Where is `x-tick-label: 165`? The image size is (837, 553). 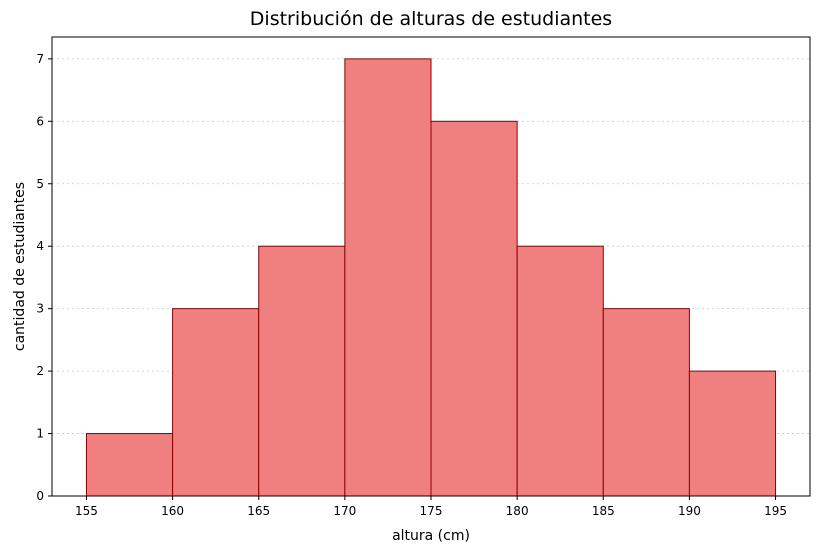 x-tick-label: 165 is located at coordinates (258, 511).